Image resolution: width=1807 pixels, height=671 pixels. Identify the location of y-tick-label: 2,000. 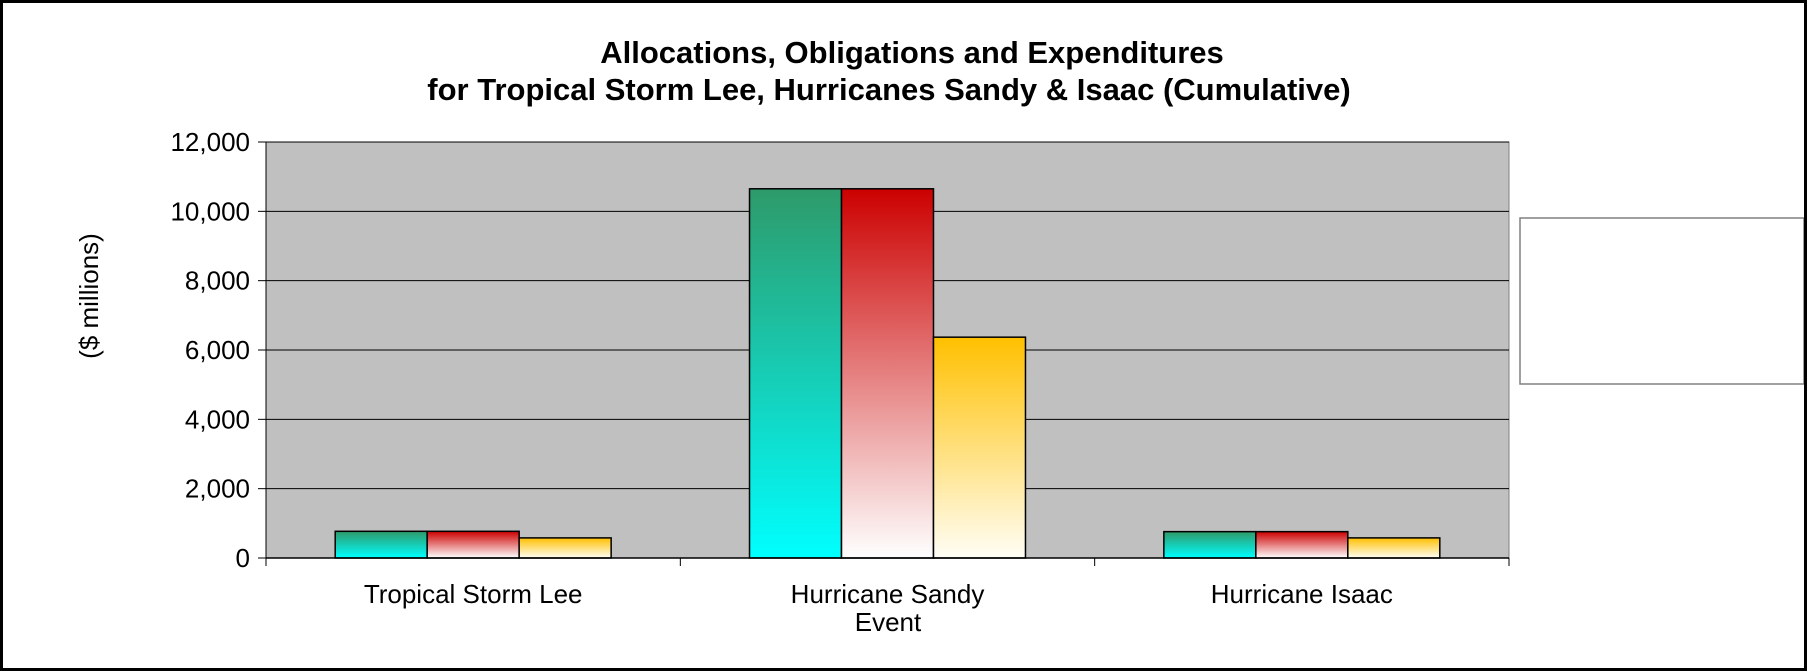
(217, 489).